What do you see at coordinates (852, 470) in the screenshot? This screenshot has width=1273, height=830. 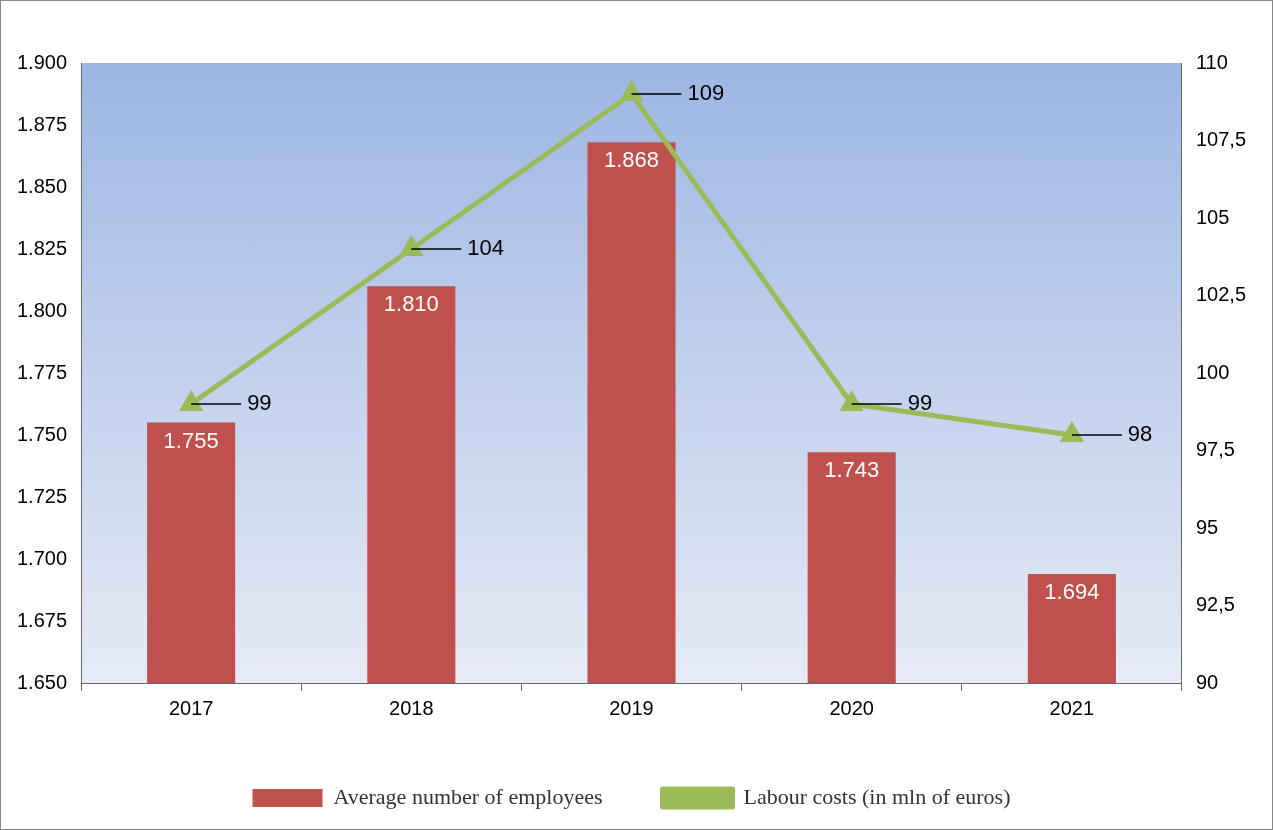 I see `data-label: 1.743` at bounding box center [852, 470].